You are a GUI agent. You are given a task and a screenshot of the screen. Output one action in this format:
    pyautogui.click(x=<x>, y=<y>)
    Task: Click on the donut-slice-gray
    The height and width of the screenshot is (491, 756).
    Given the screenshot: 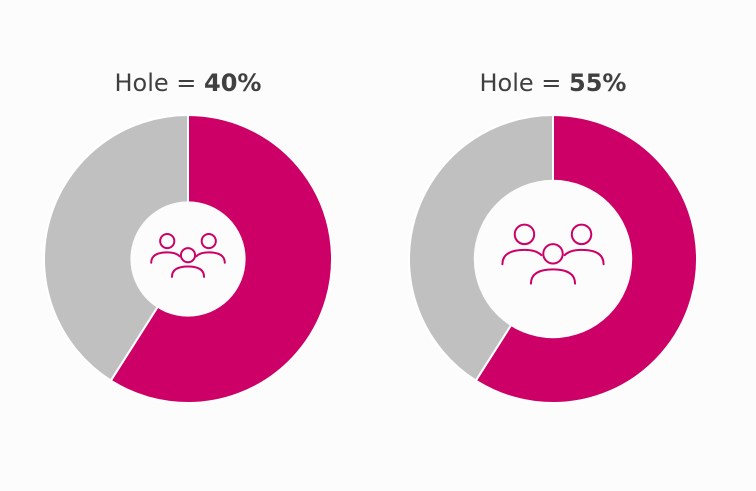 What is the action you would take?
    pyautogui.click(x=116, y=248)
    